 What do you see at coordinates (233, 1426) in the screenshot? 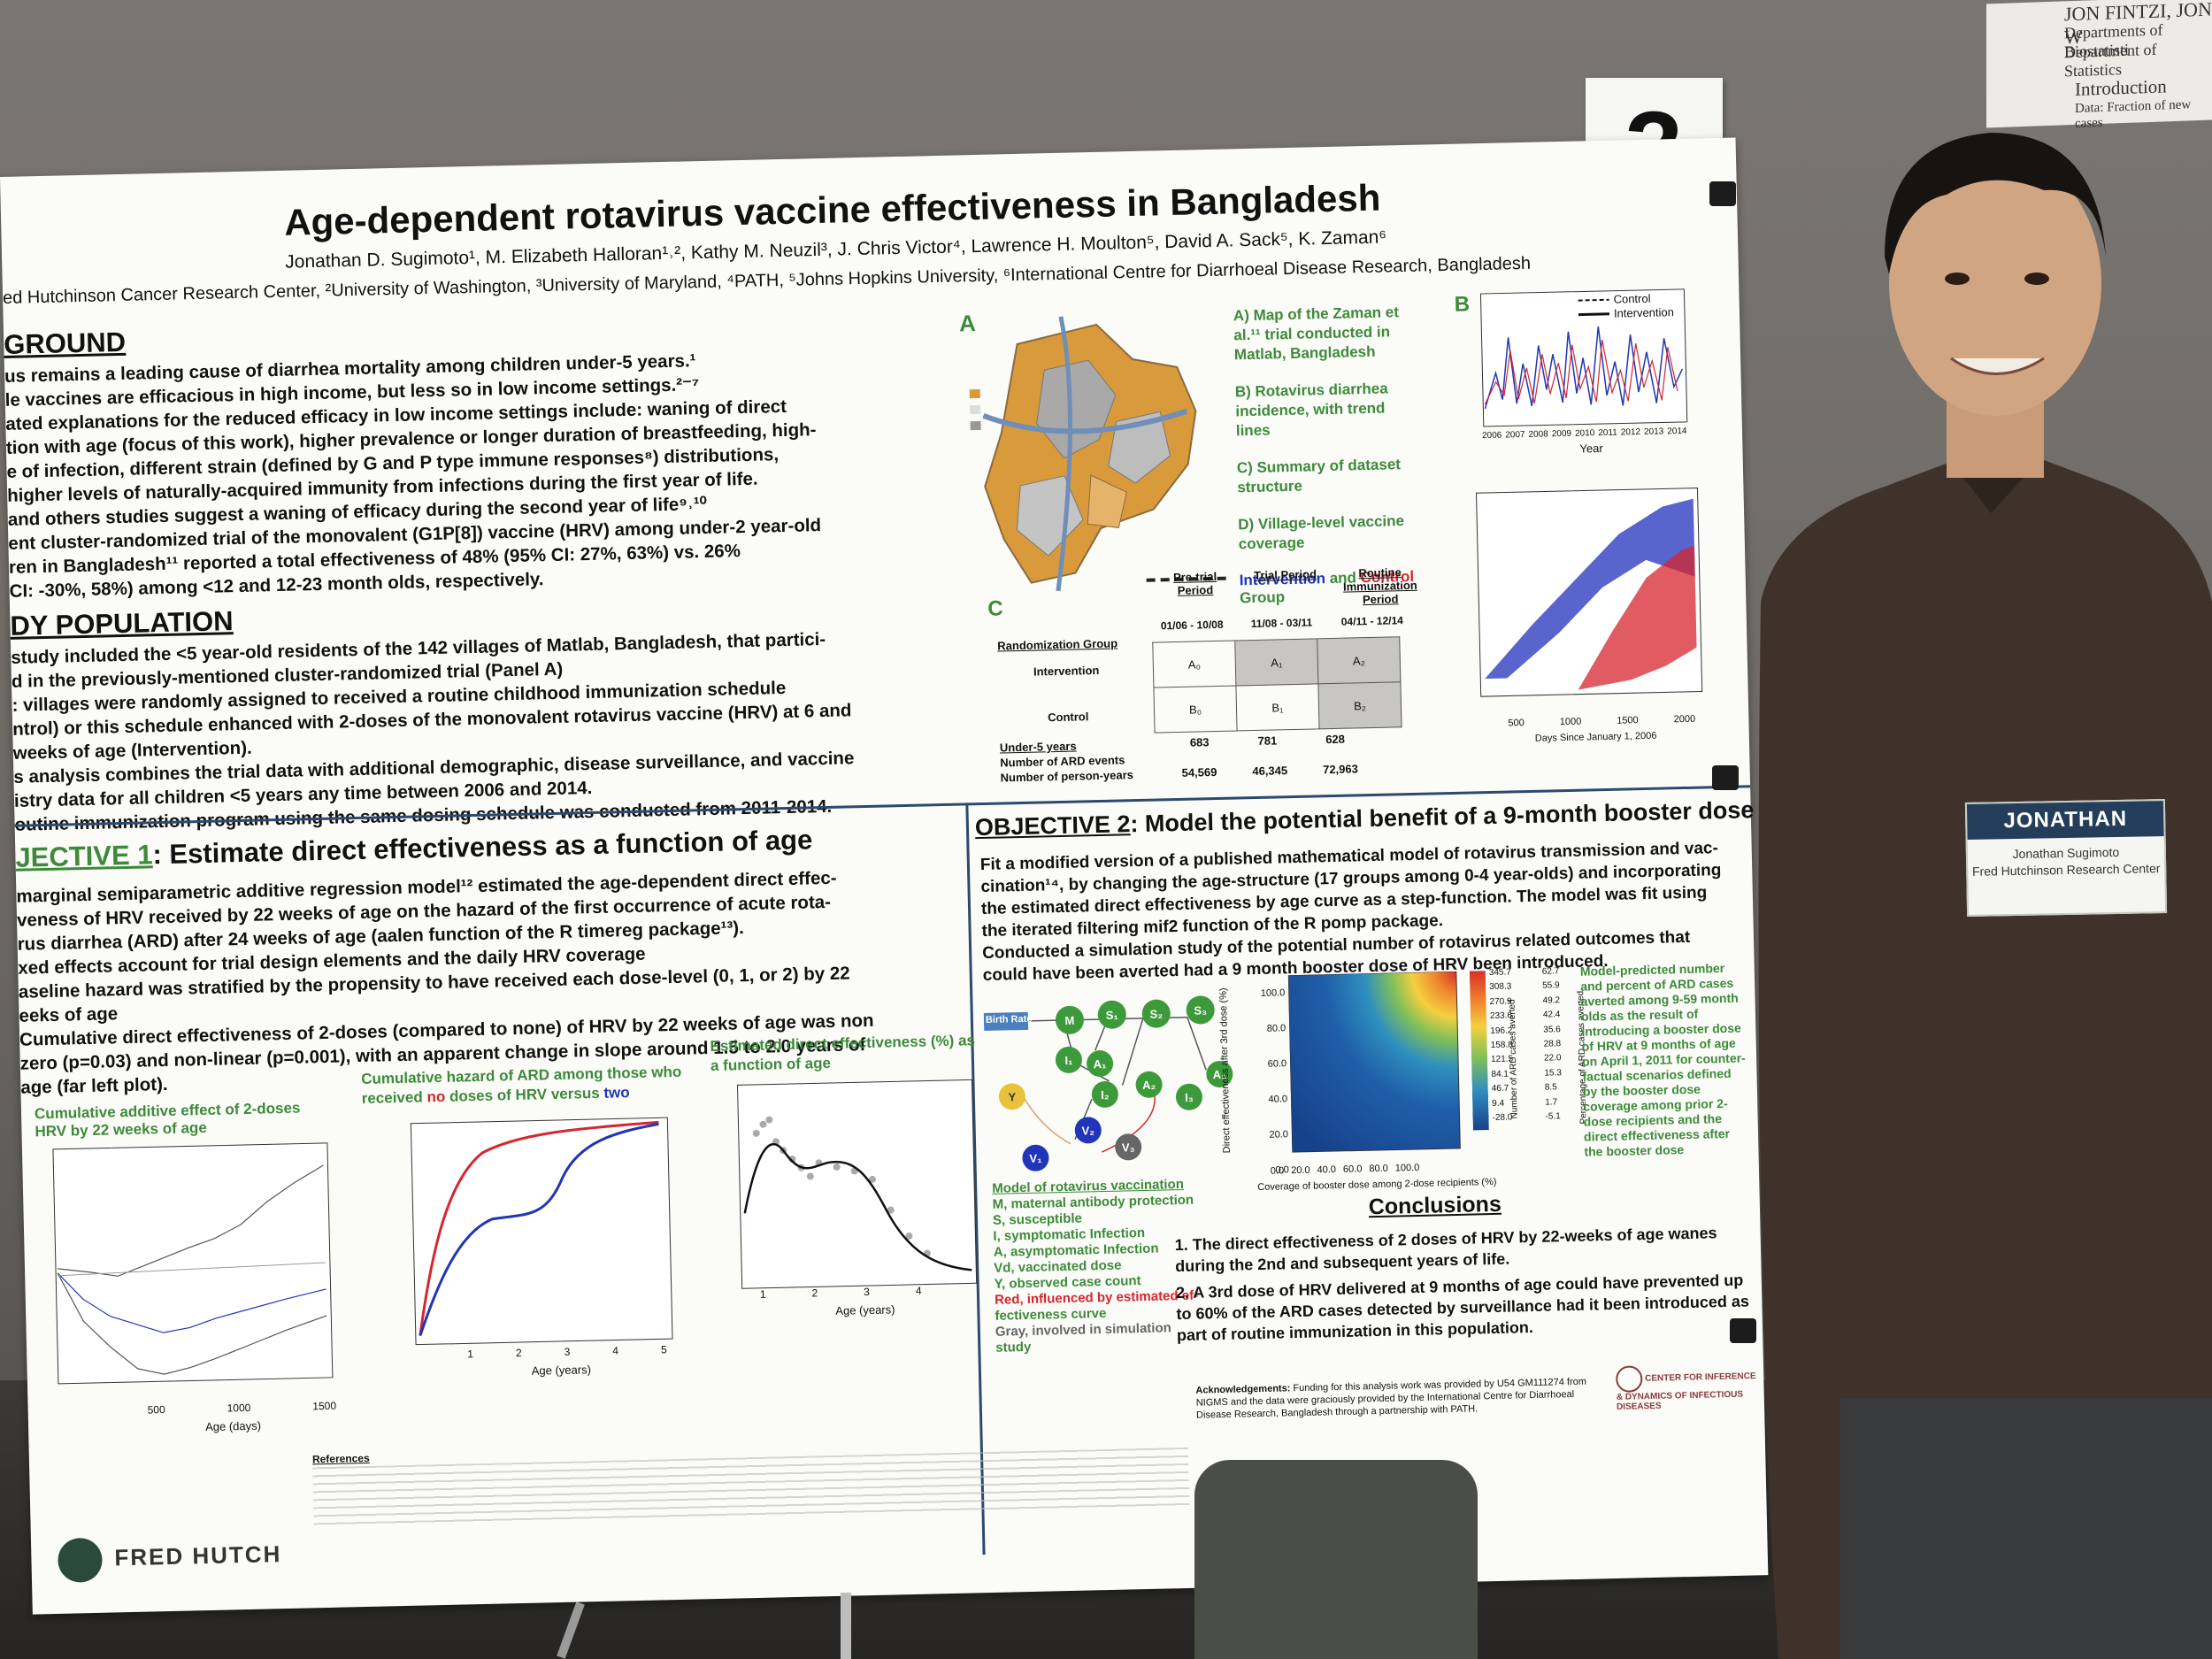
I see `plot1-xlabel: Age (days)` at bounding box center [233, 1426].